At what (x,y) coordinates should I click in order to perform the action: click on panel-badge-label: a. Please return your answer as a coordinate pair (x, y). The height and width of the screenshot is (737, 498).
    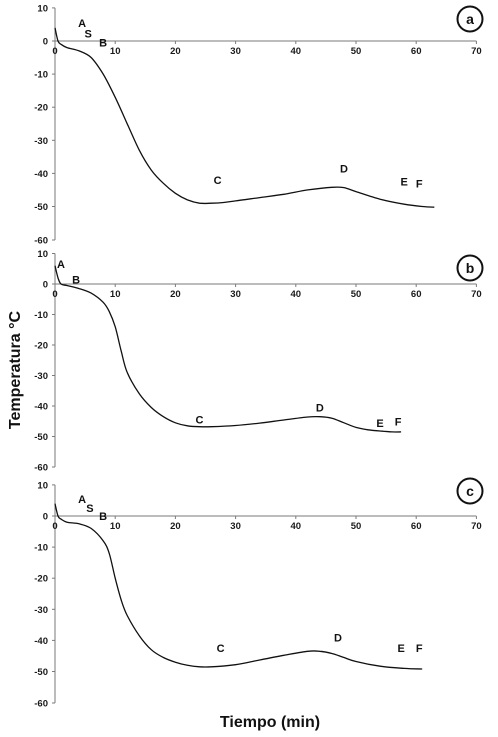
    Looking at the image, I should click on (470, 19).